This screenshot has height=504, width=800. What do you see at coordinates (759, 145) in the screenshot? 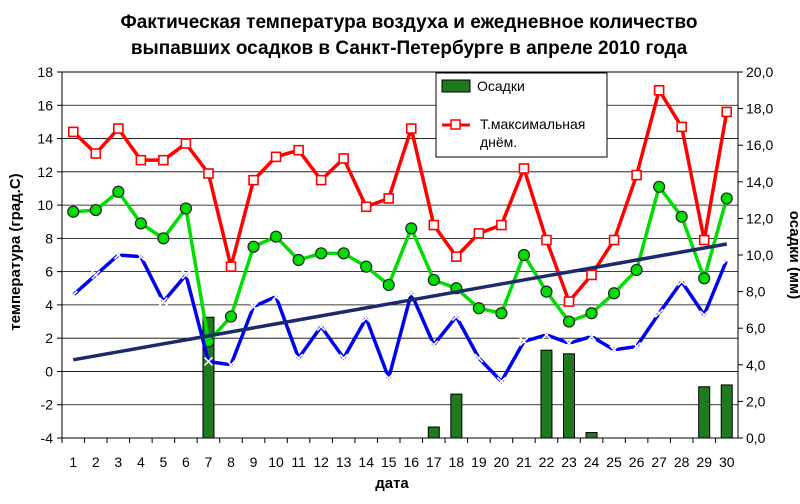
I see `y-right-tick-label: 16,0` at bounding box center [759, 145].